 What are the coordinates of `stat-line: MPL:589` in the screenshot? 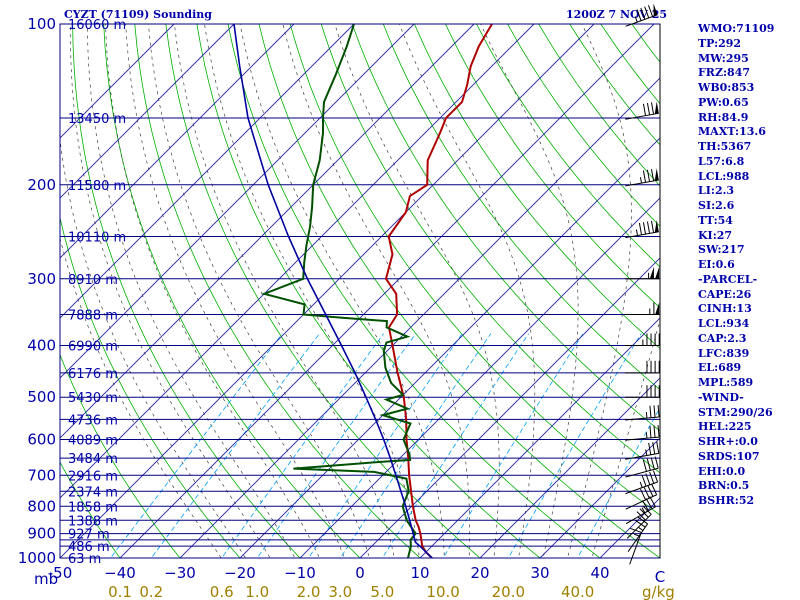 It's located at (726, 382).